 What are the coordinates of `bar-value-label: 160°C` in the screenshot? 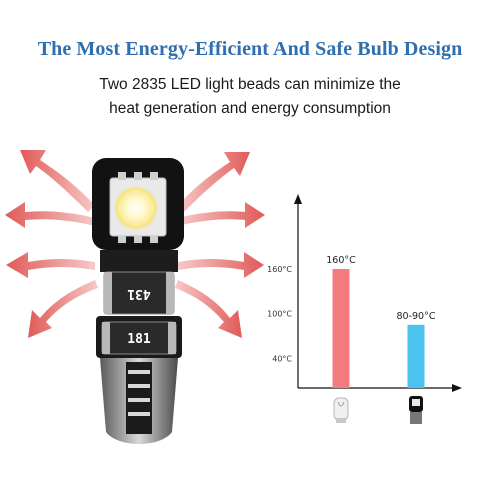 It's located at (341, 260).